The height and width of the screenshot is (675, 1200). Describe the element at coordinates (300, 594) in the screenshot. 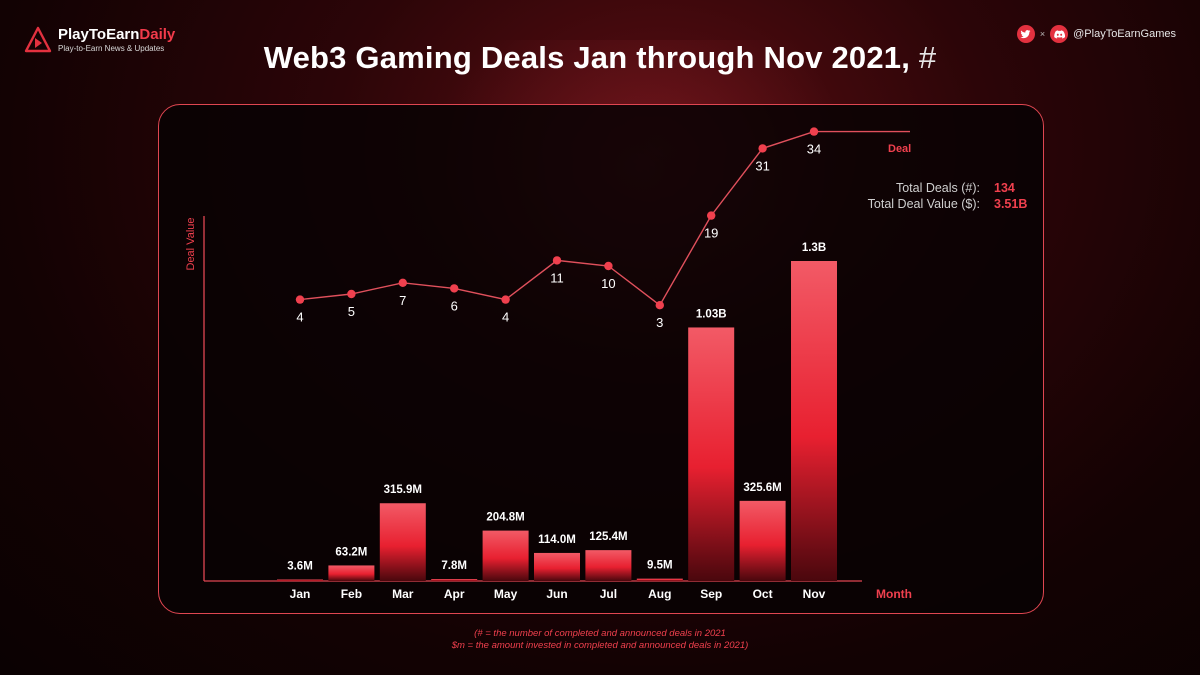

I see `x-tick-jan: Jan` at that location.